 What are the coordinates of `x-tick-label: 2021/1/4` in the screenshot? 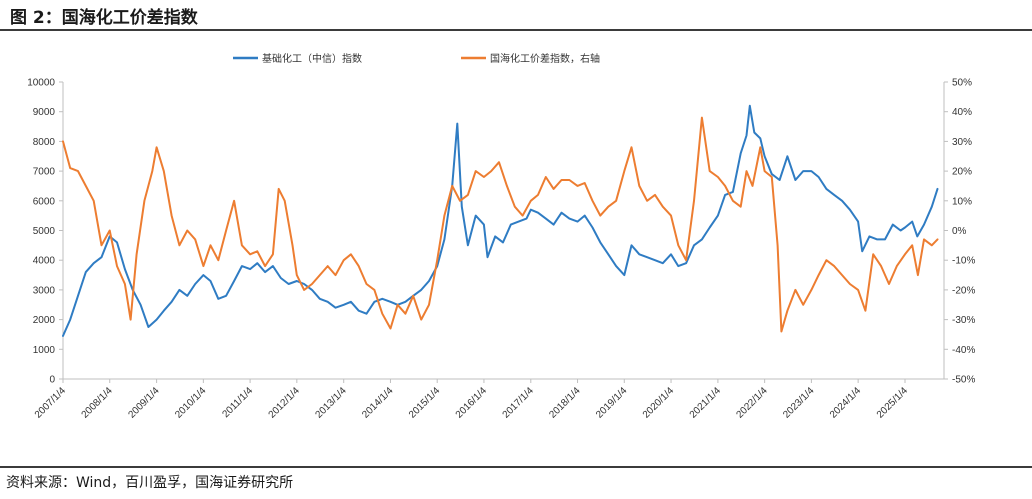 It's located at (706, 403).